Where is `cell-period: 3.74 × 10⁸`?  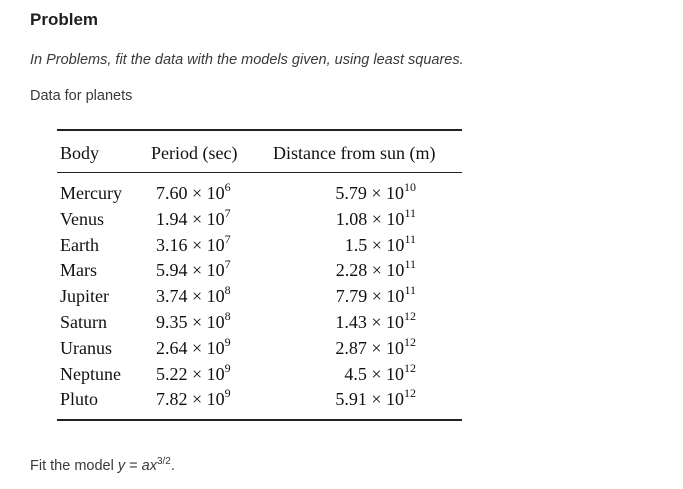
cell-period: 3.74 × 10⁸ is located at coordinates (193, 295).